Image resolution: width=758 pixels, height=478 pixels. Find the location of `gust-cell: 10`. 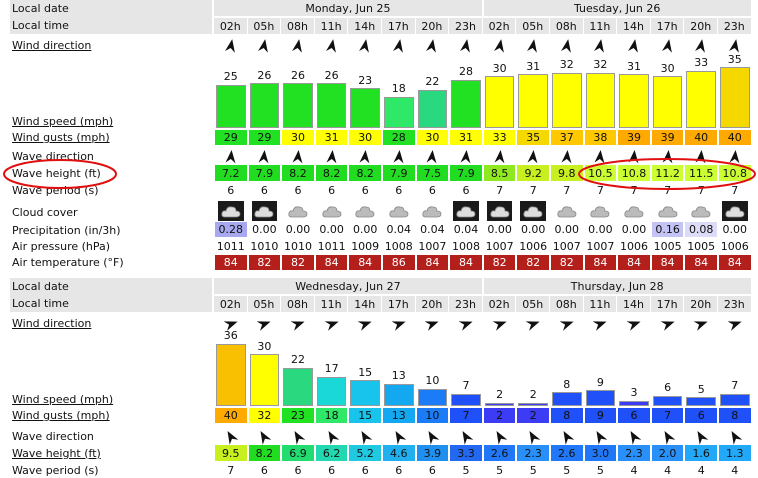

gust-cell: 10 is located at coordinates (432, 415).